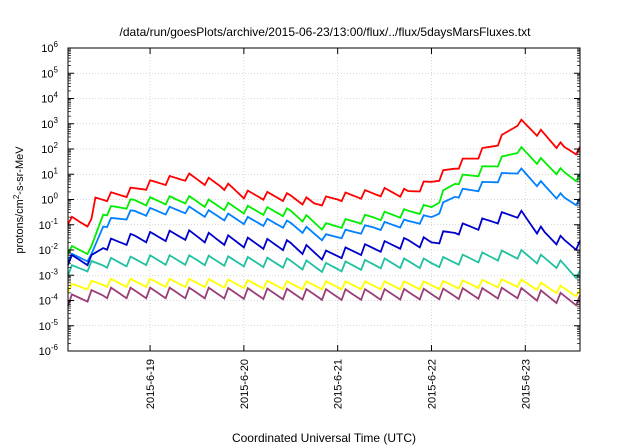 This screenshot has height=448, width=640. Describe the element at coordinates (151, 384) in the screenshot. I see `x-tick-label: 2015-6-19` at that location.